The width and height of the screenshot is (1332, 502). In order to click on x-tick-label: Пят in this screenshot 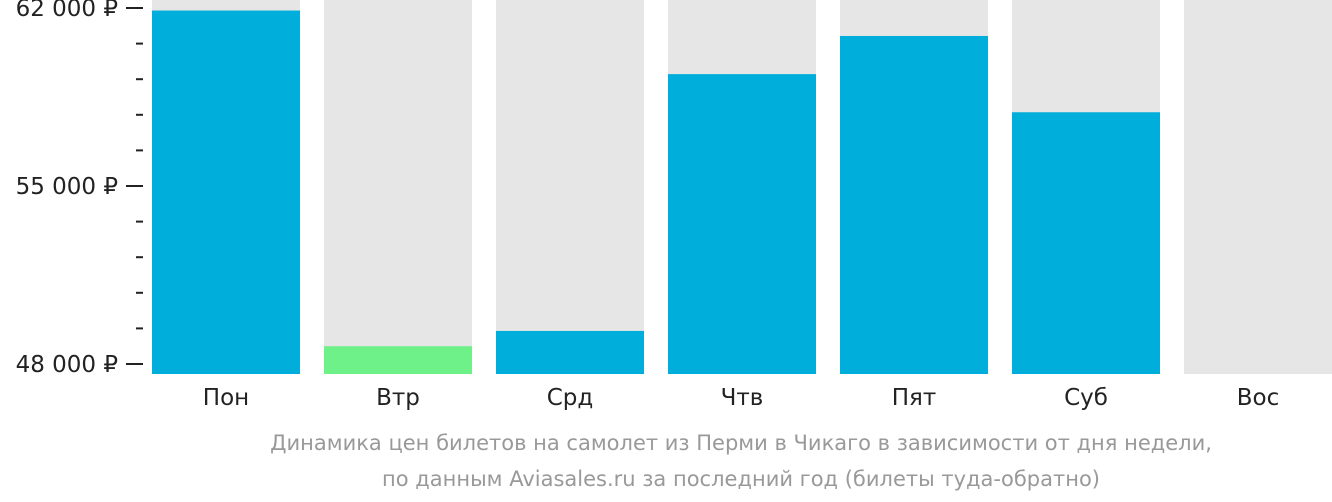, I will do `click(914, 398)`.